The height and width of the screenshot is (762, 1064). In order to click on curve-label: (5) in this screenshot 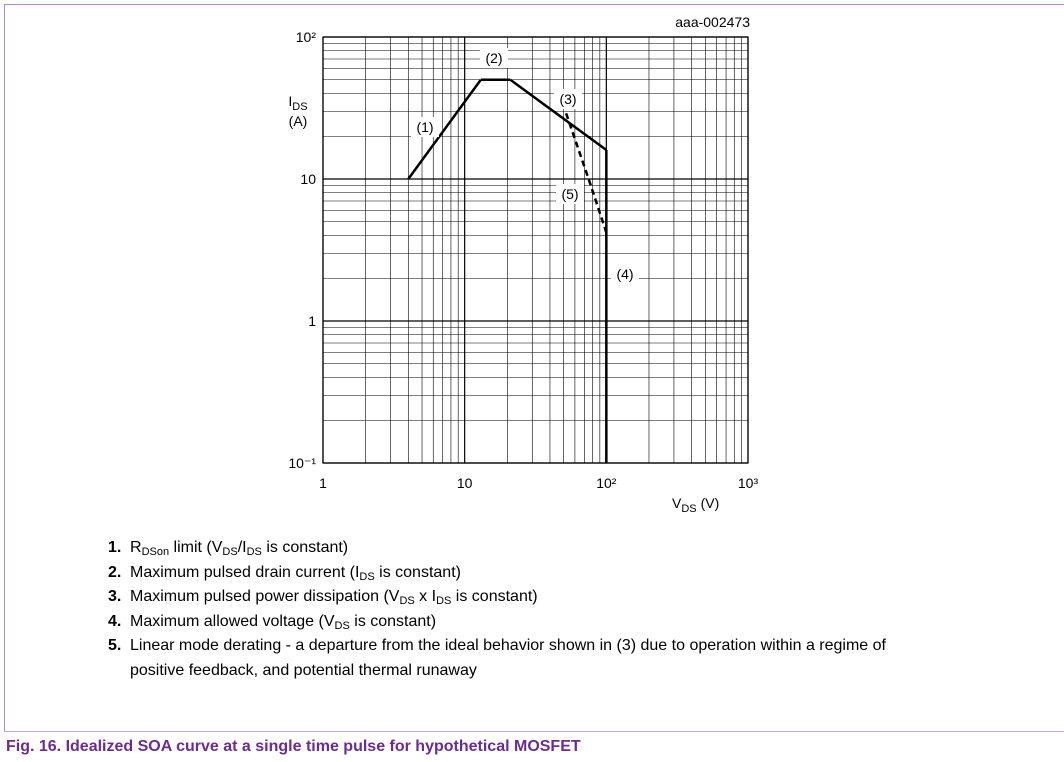, I will do `click(569, 194)`.